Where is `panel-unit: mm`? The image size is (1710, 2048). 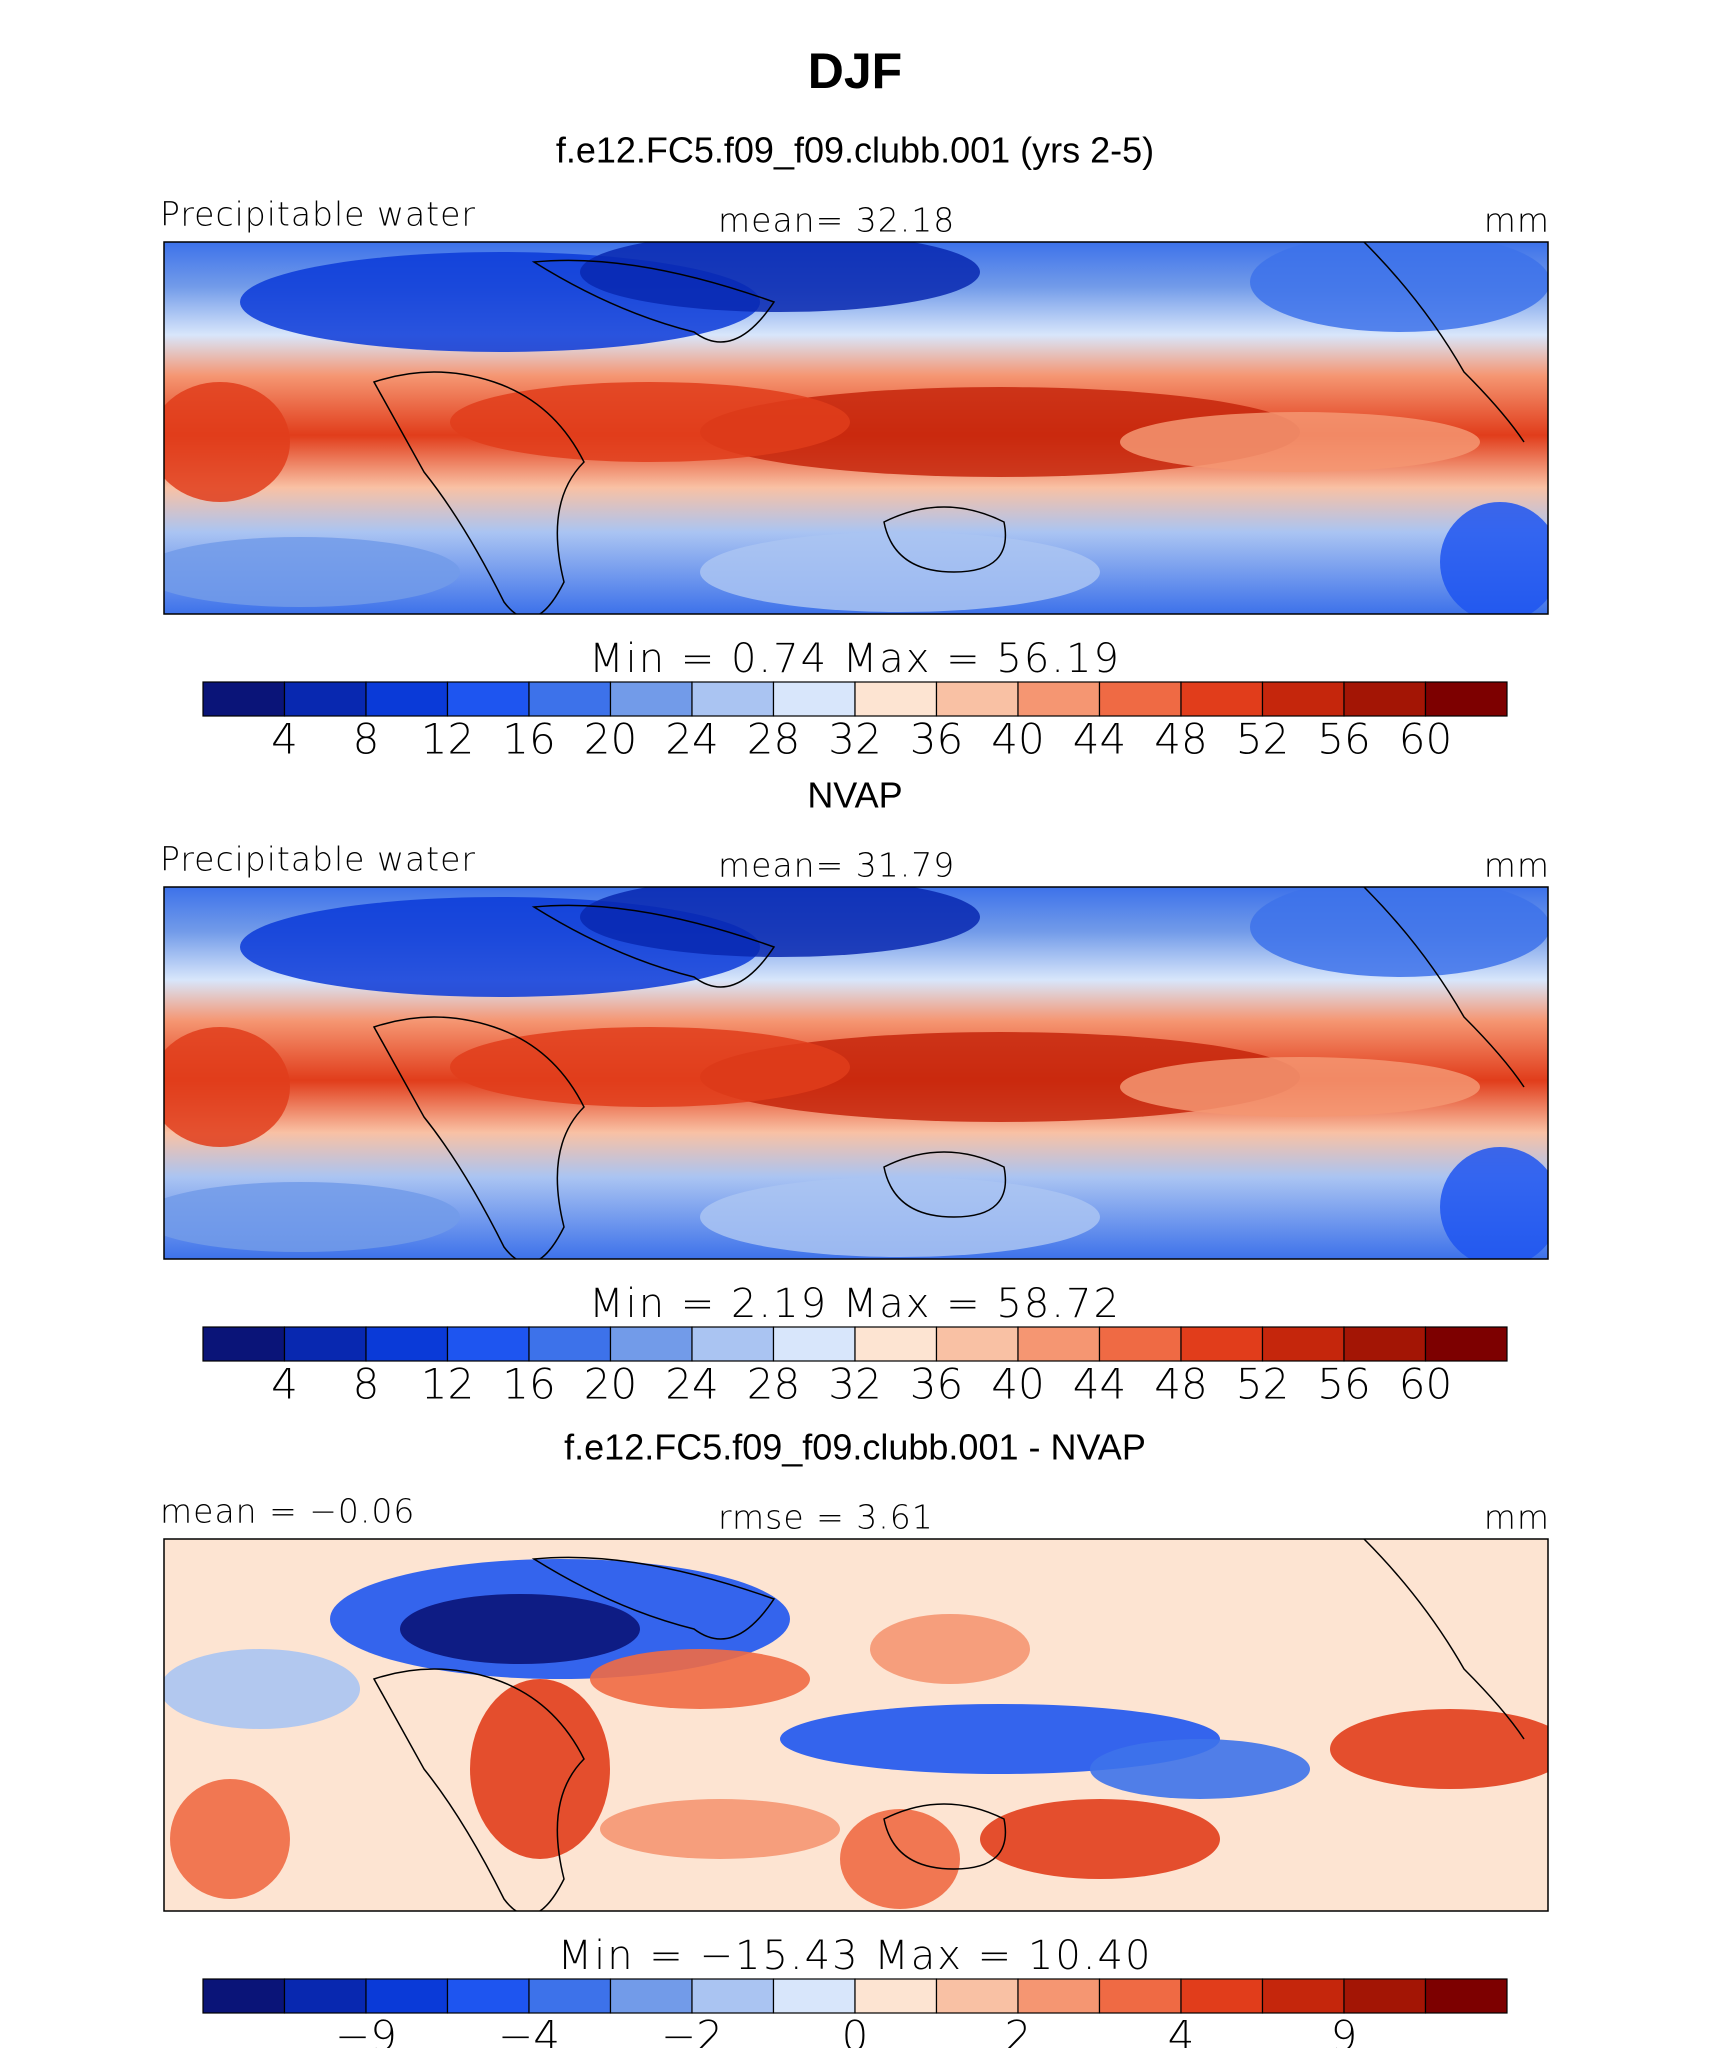
panel-unit: mm is located at coordinates (1517, 865).